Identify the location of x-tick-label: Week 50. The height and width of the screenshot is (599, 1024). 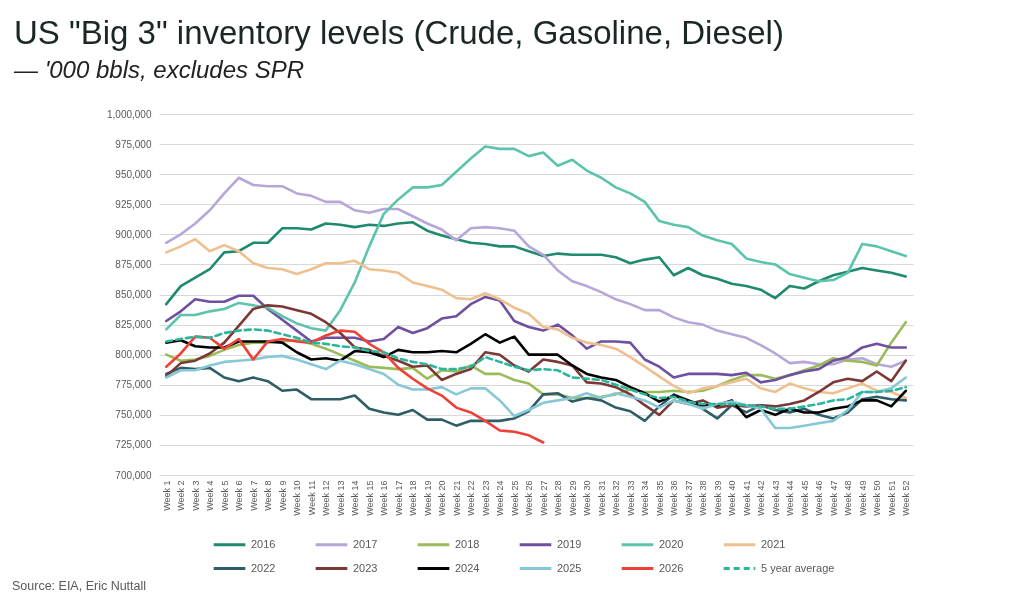
(877, 498).